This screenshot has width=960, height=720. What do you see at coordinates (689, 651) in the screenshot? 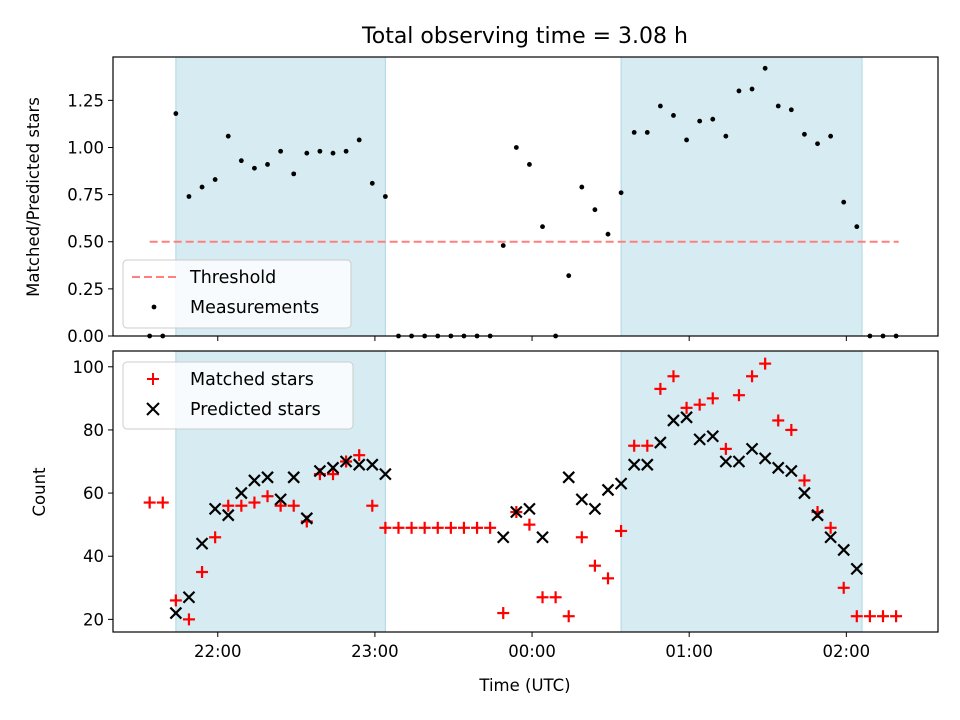
I see `x-tick-label: 01:00` at bounding box center [689, 651].